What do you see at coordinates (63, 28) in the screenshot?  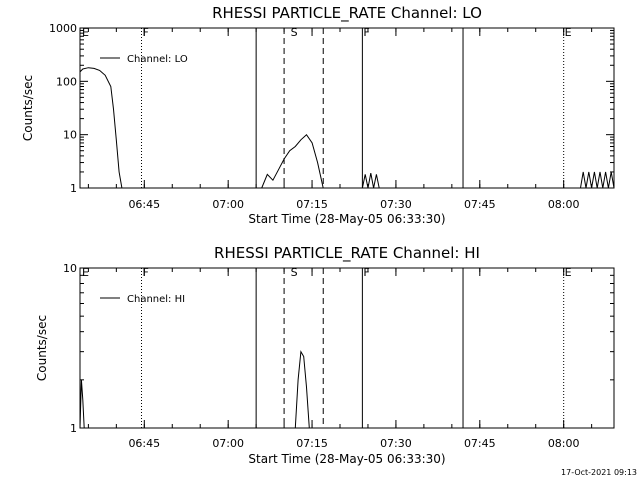 I see `y-tick-label: 1000` at bounding box center [63, 28].